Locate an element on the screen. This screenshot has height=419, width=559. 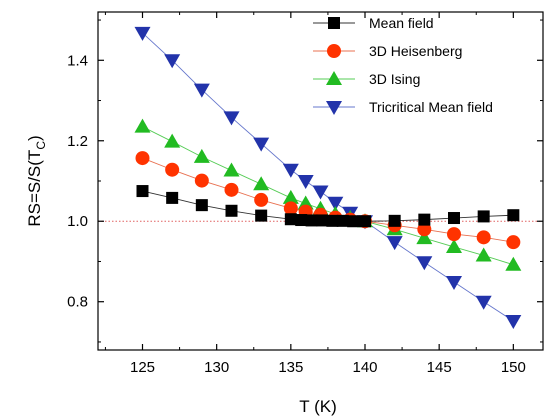
y-axis-label-main: RS=S/S(T is located at coordinates (34, 188).